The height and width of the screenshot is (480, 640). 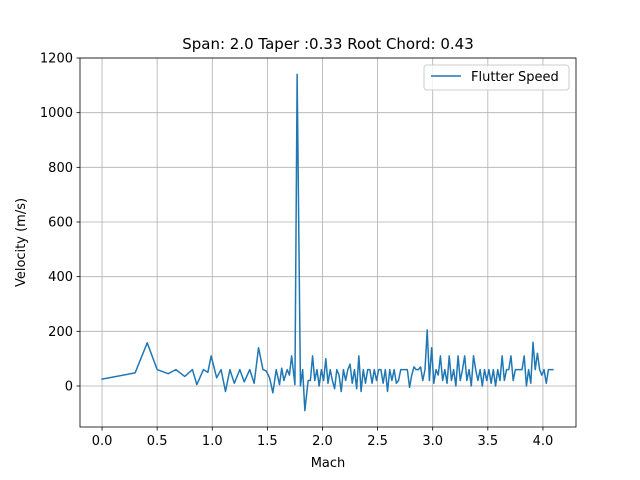 What do you see at coordinates (487, 441) in the screenshot?
I see `x-tick-label: 3.5` at bounding box center [487, 441].